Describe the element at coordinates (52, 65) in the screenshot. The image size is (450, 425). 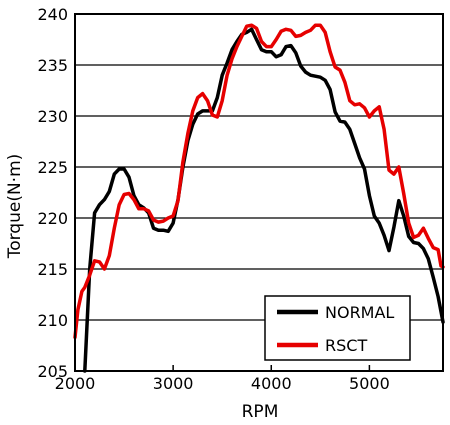
I see `y-tick-label: 235` at that location.